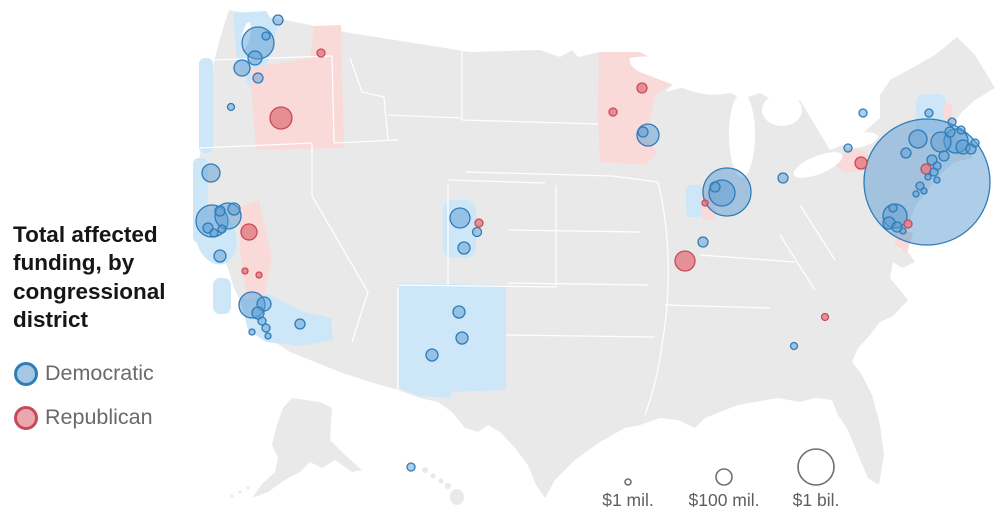  I want to click on size-legend-label-100mil: $100 mil., so click(724, 500).